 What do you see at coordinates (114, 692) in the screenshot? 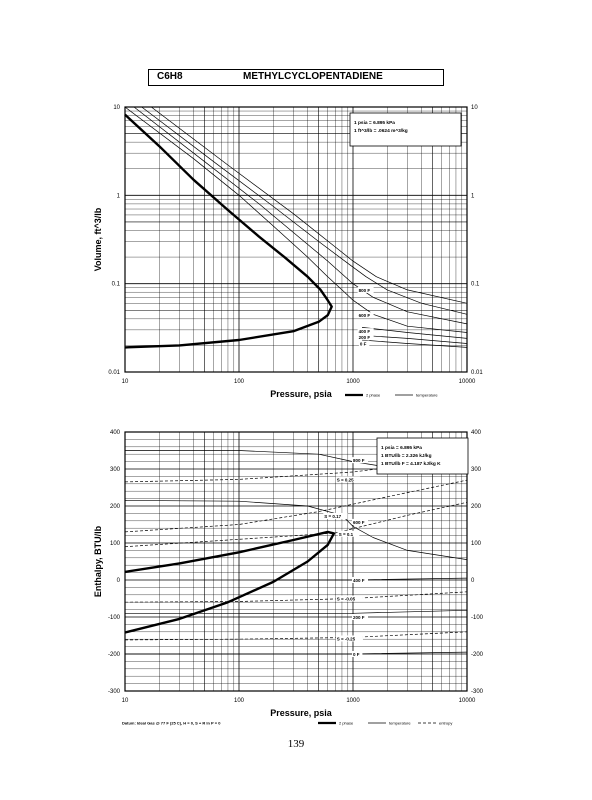
I see `y-tick-label: -300` at bounding box center [114, 692].